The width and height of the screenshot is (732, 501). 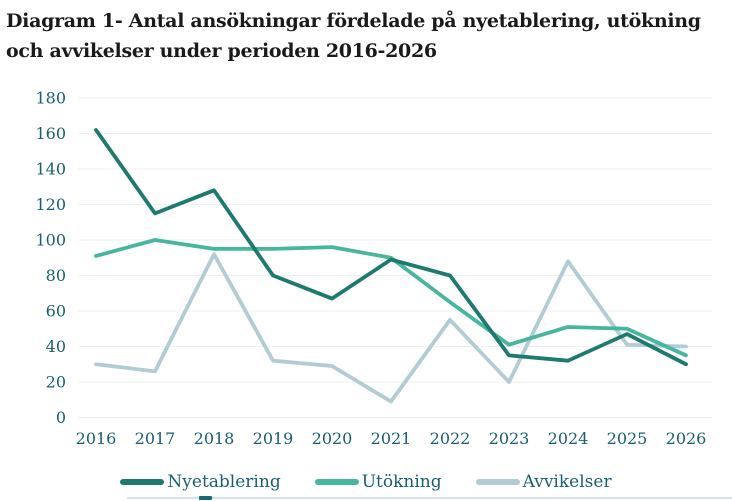 What do you see at coordinates (50, 133) in the screenshot?
I see `y-tick-label: 160` at bounding box center [50, 133].